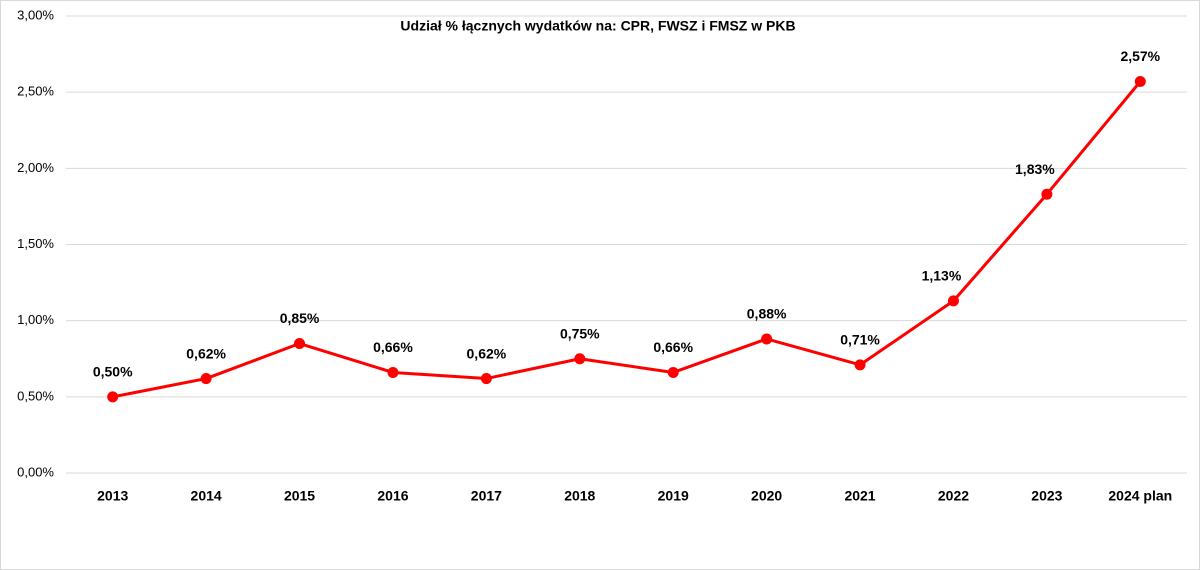  Describe the element at coordinates (673, 496) in the screenshot. I see `x-tick-label: 2019` at that location.